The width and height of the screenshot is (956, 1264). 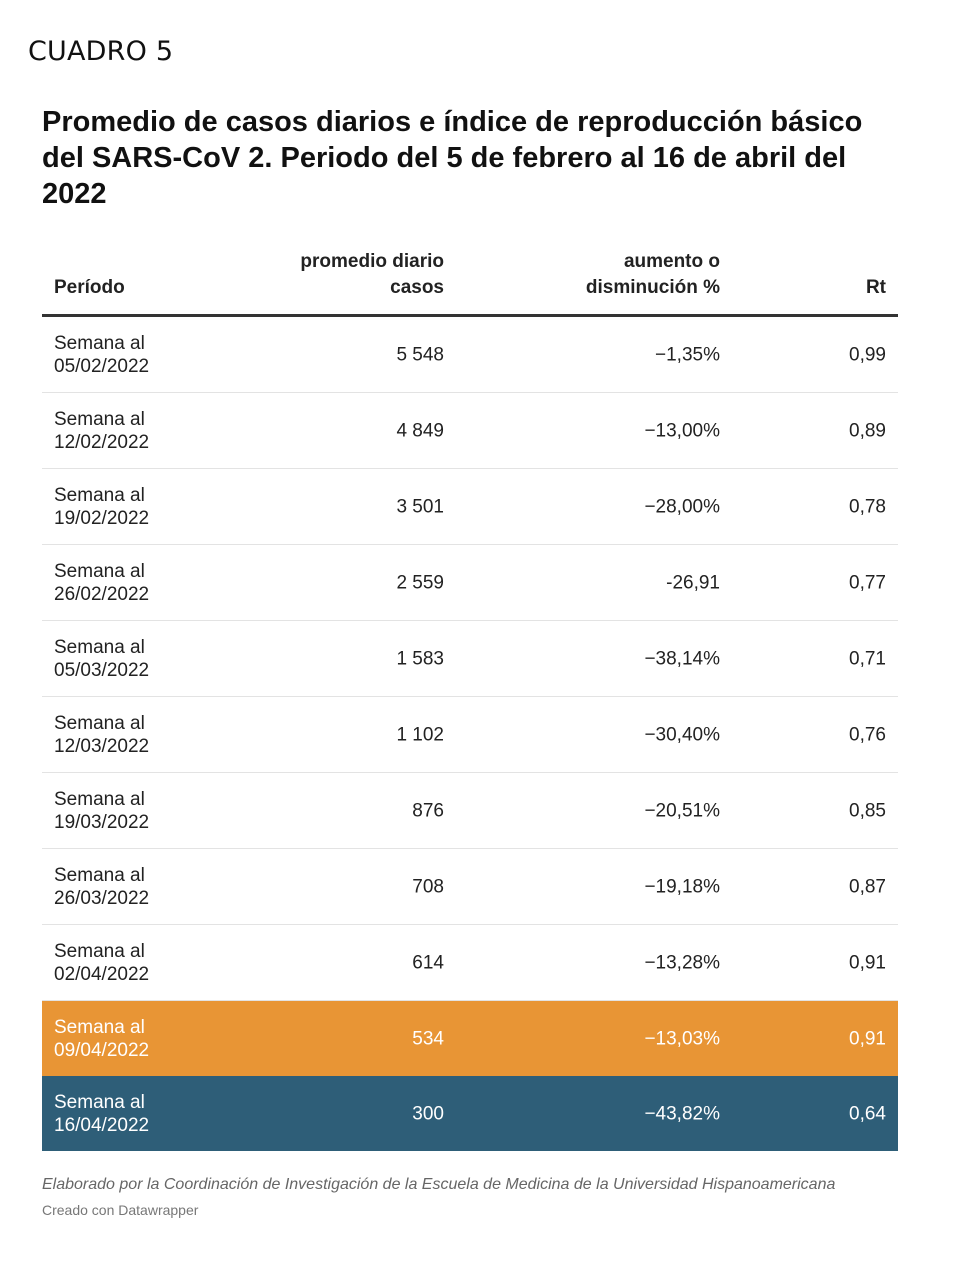 I want to click on cell-rt: 0,76, so click(x=867, y=734).